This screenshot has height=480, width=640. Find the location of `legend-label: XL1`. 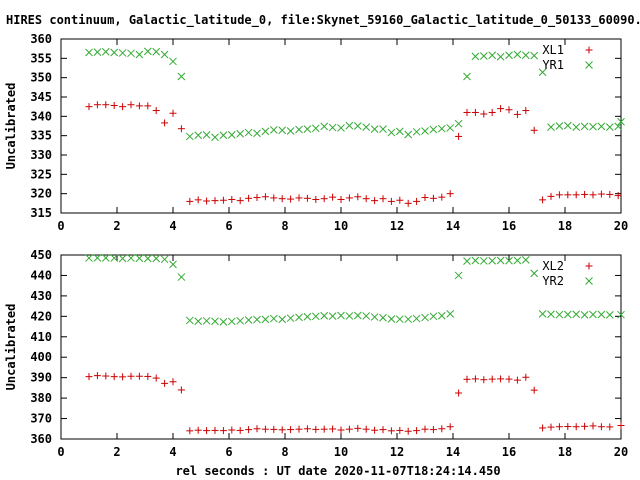

legend-label: XL1 is located at coordinates (553, 50).